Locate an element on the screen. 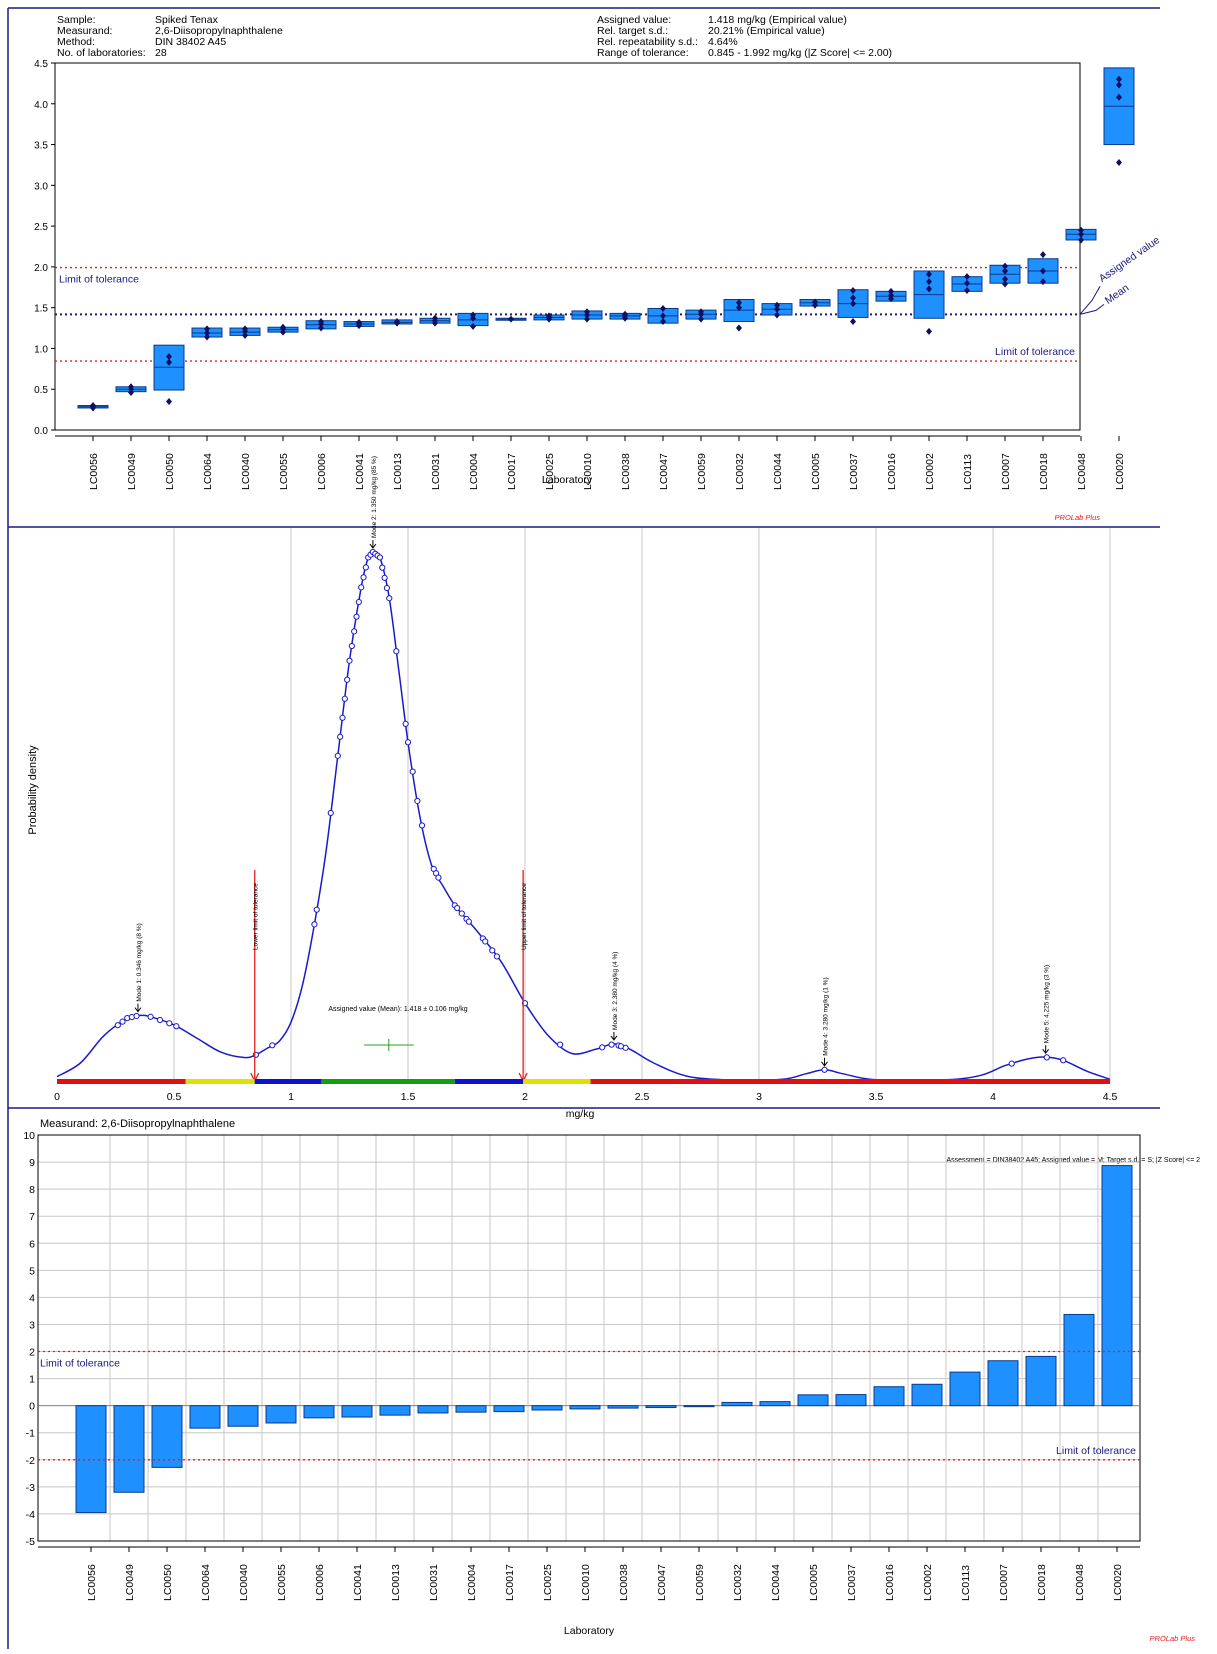  mode-label: Mode 4: 3.280 mg/kg (1 %) is located at coordinates (826, 1016).